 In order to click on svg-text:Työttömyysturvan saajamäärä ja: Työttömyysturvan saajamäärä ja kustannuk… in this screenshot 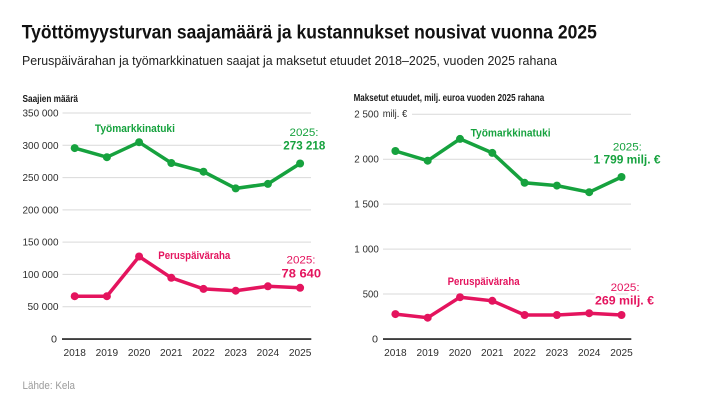, I will do `click(309, 33)`.